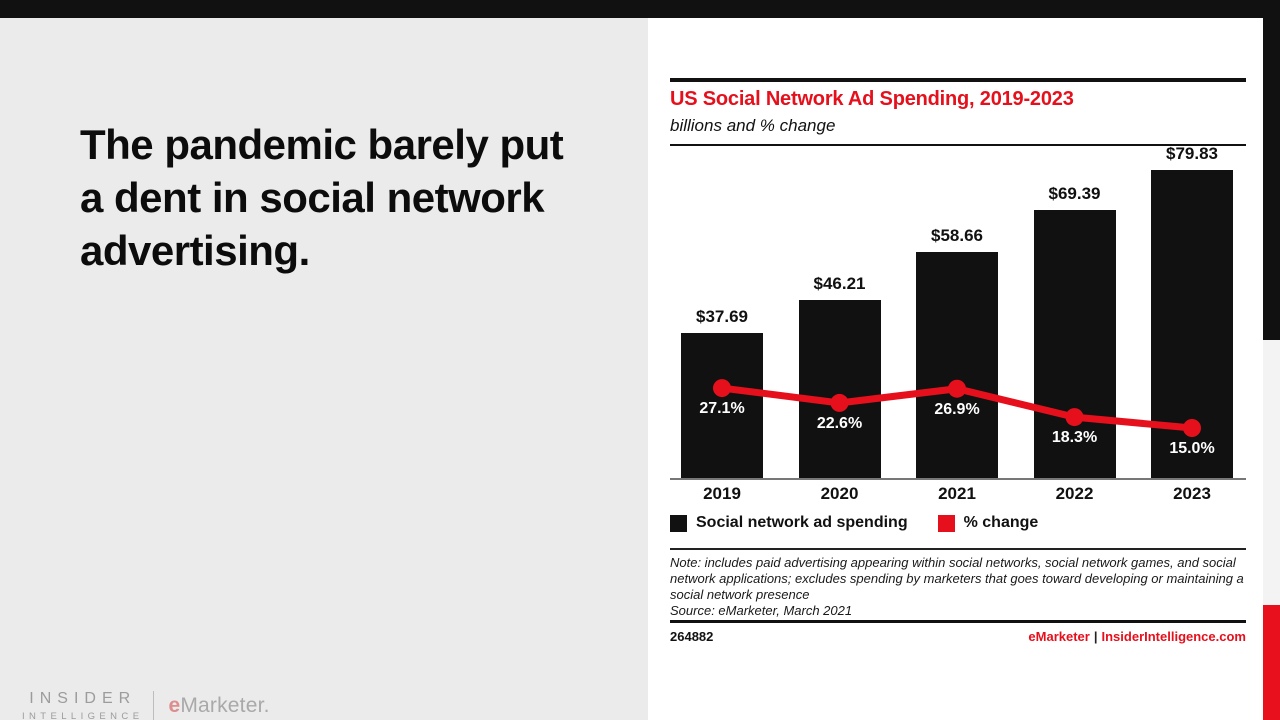  I want to click on bar-2020, so click(839, 389).